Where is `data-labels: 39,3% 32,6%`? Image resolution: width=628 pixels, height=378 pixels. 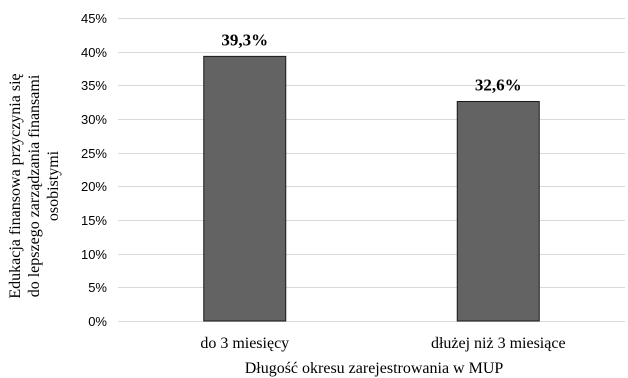
data-labels: 39,3% 32,6% is located at coordinates (371, 62).